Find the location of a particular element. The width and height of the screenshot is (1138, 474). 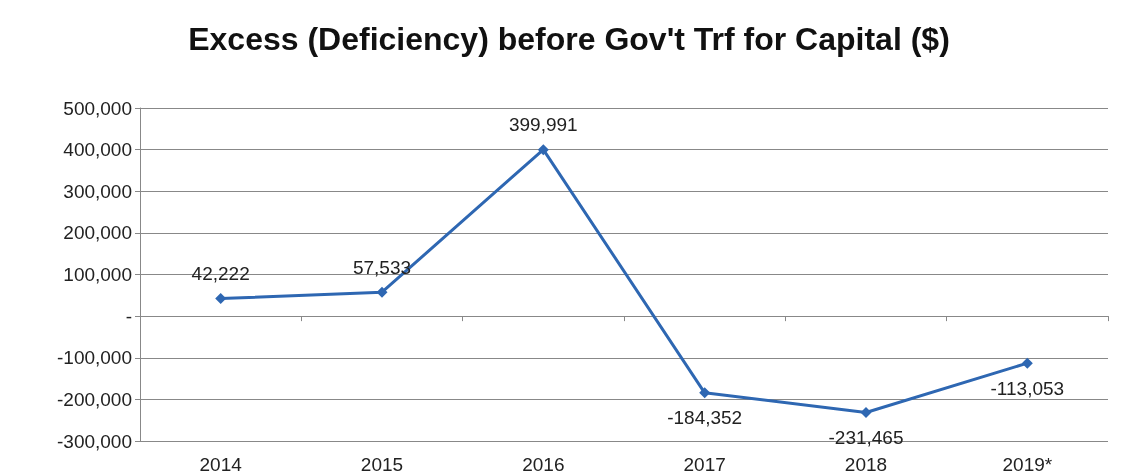

y-tick-label: 200,000 is located at coordinates (97, 233).